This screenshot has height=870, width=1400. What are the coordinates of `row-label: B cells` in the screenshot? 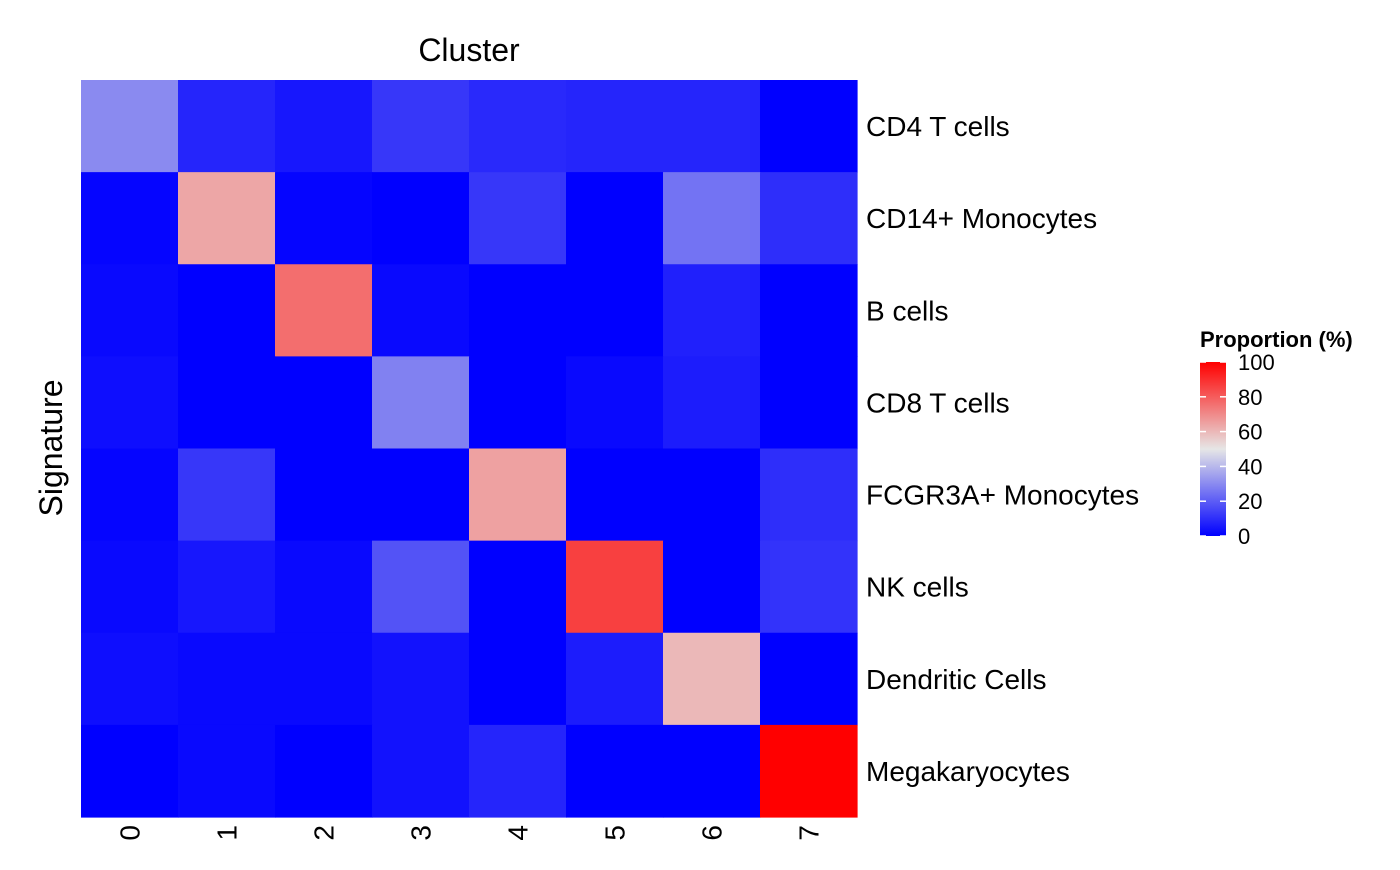 It's located at (907, 310).